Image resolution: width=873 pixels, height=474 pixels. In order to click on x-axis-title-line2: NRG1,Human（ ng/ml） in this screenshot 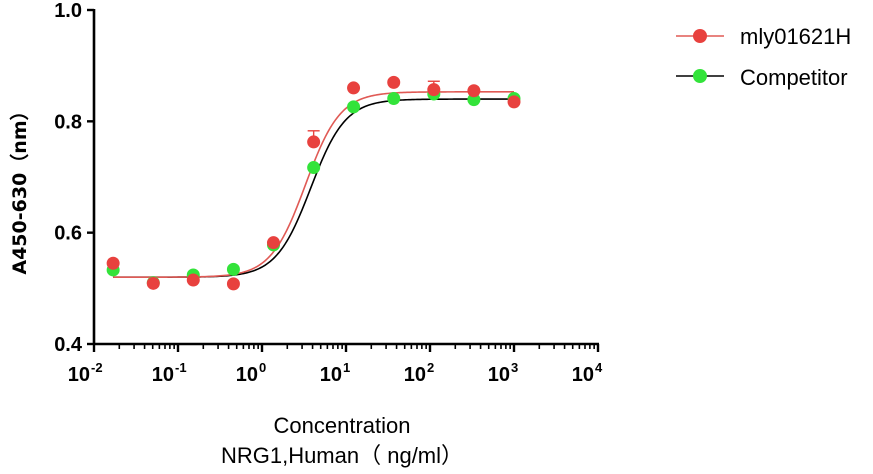, I will do `click(342, 455)`.